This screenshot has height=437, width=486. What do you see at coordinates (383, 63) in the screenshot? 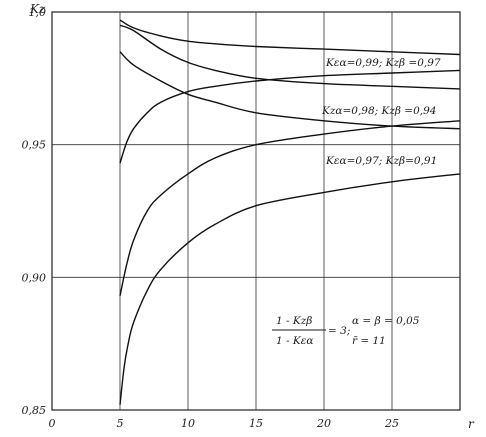
I see `annotation-label-1: Kεα=0,99; Kzβ =0,97` at bounding box center [383, 63].